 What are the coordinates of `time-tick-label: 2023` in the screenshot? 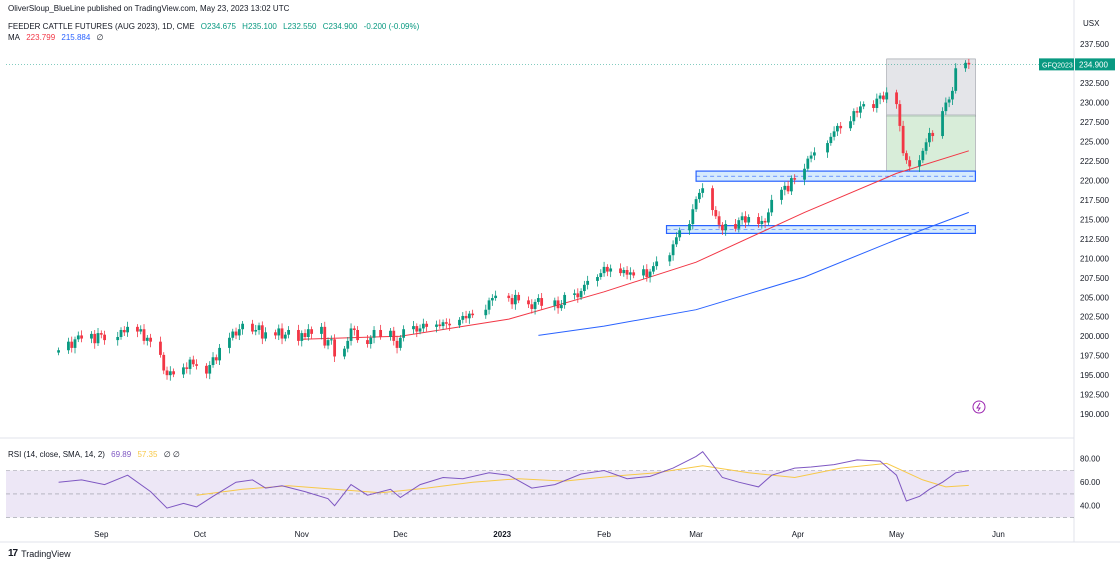 It's located at (502, 534).